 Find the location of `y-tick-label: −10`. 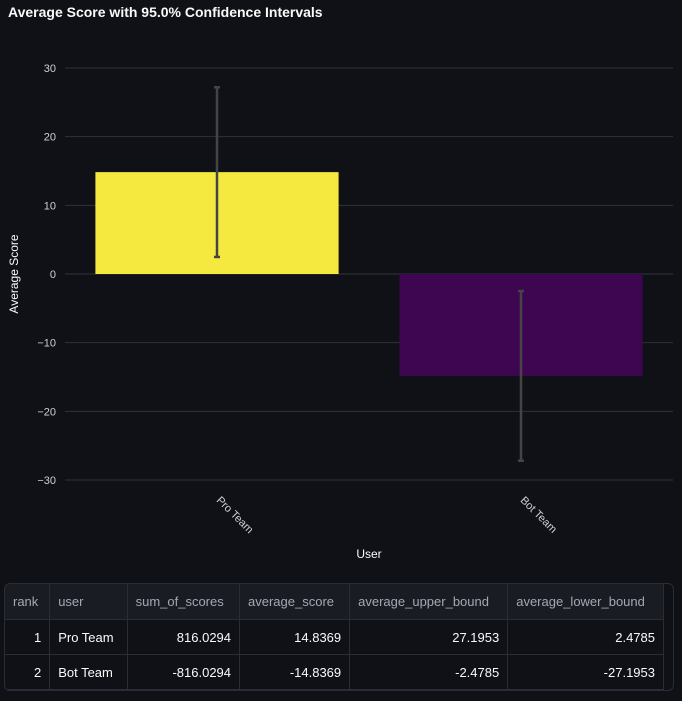

y-tick-label: −10 is located at coordinates (46, 344).